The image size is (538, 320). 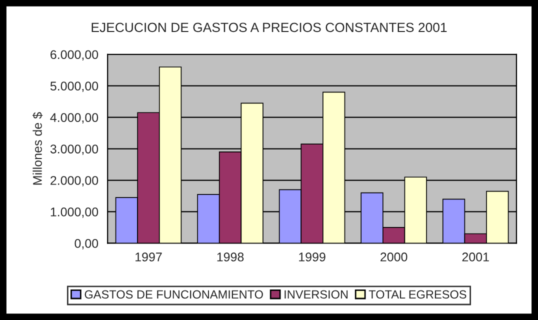 What do you see at coordinates (37, 148) in the screenshot?
I see `y-axis-title: Millones de $` at bounding box center [37, 148].